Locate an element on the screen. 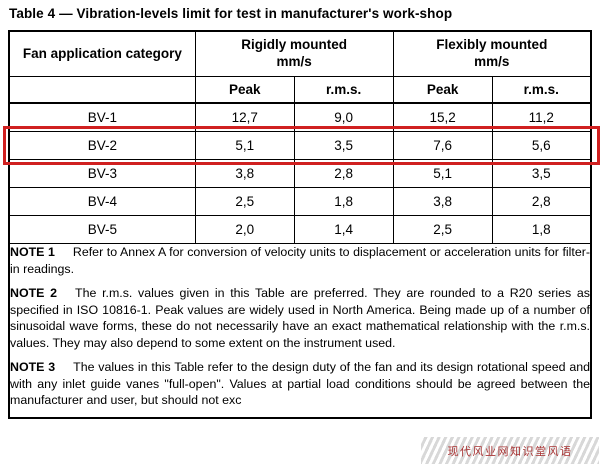 The image size is (600, 465). value-cell: 15,2 is located at coordinates (442, 117).